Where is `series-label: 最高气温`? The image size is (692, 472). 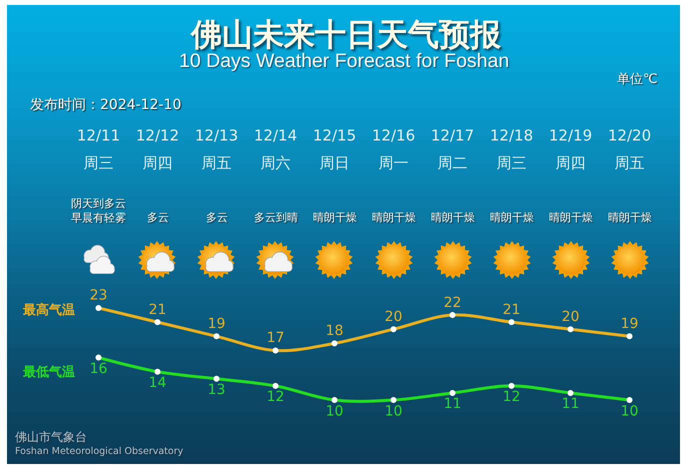 series-label: 最高气温 is located at coordinates (48, 310).